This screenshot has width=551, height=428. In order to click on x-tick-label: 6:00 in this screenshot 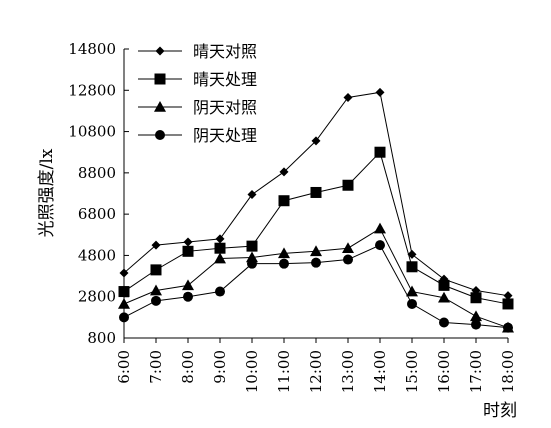, I will do `click(124, 367)`.